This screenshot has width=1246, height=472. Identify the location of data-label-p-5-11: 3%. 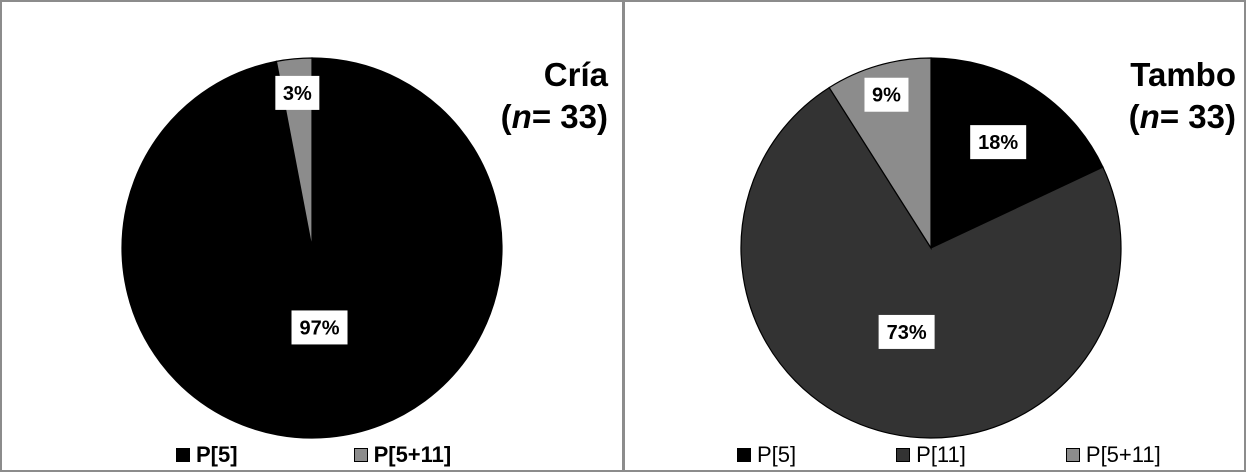
(297, 92).